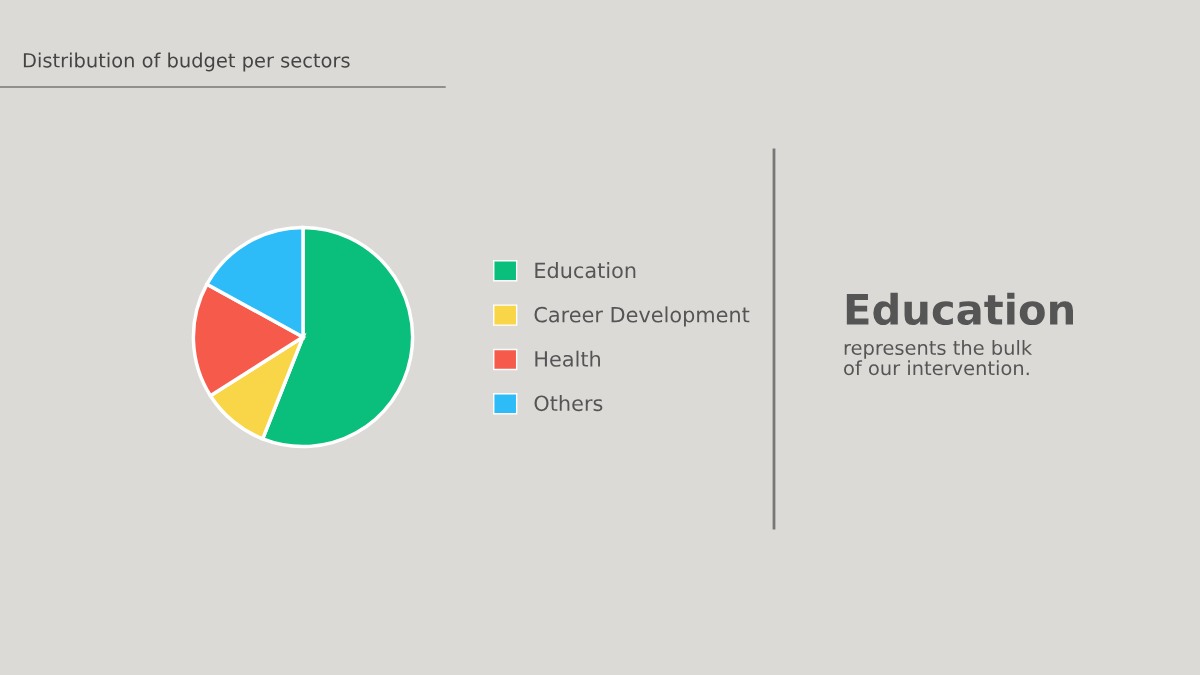  Describe the element at coordinates (938, 358) in the screenshot. I see `text: represents the bulk of our intervention.` at that location.